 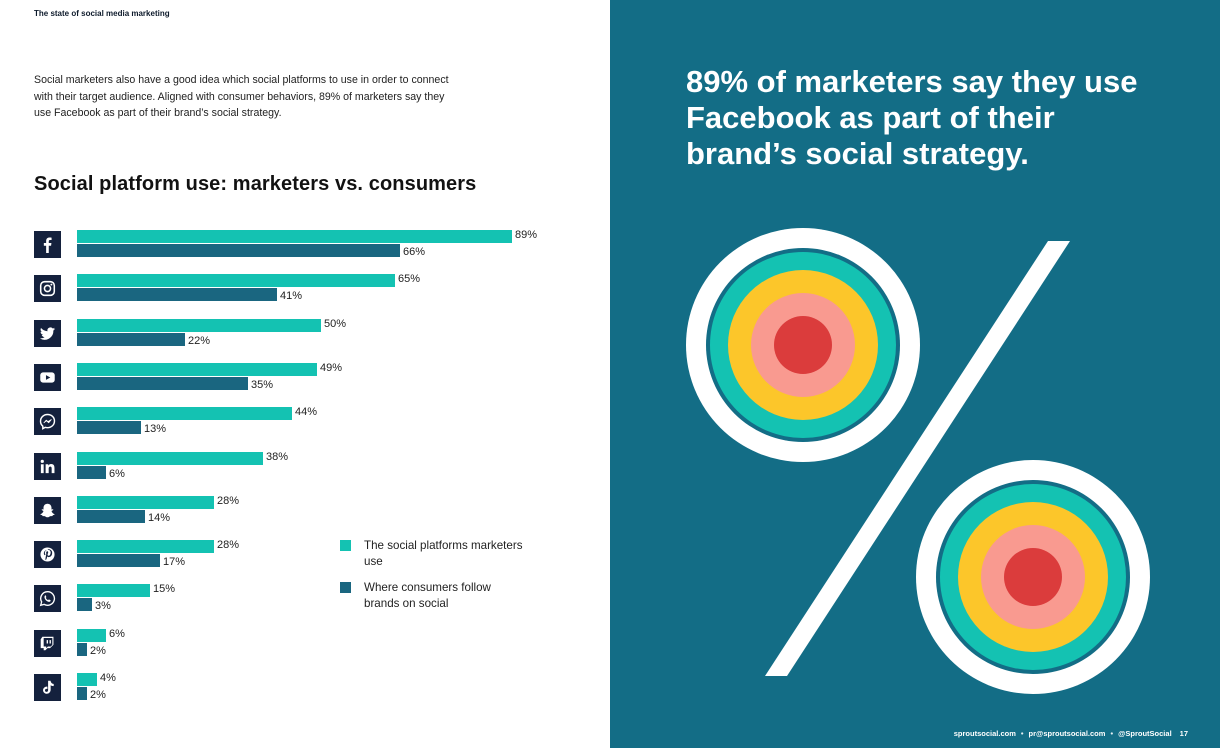 I want to click on data-label-consumers: 35%, so click(x=262, y=385).